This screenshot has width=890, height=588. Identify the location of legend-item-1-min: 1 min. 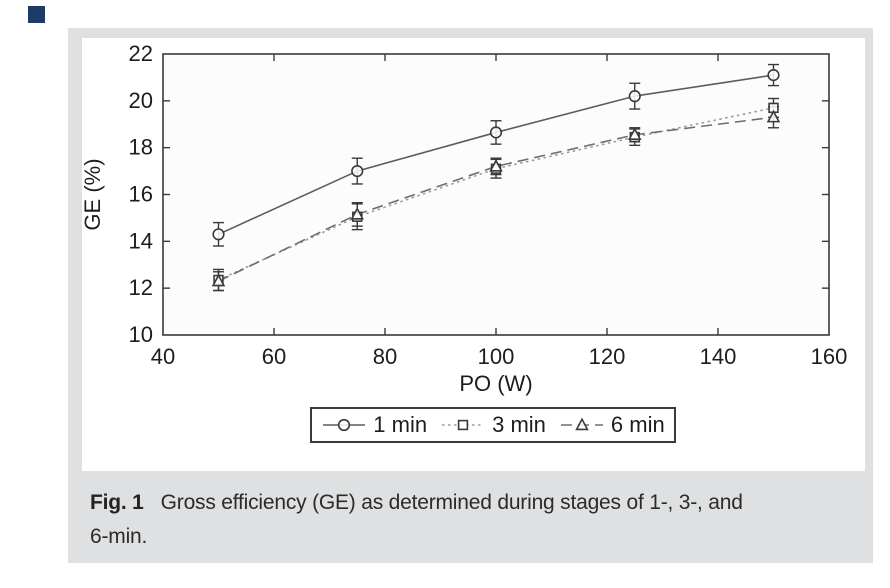
(374, 425).